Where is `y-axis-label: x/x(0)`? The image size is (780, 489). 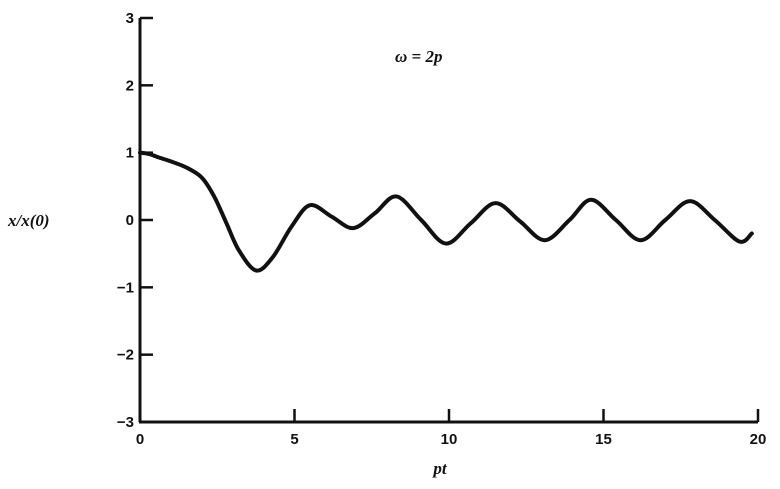
y-axis-label: x/x(0) is located at coordinates (28, 220).